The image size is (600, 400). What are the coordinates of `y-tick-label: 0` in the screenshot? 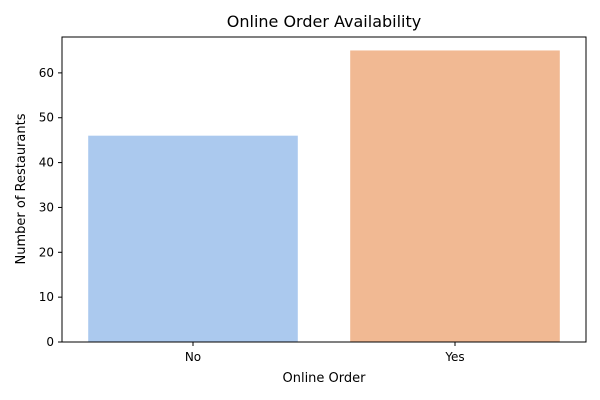 It's located at (50, 342).